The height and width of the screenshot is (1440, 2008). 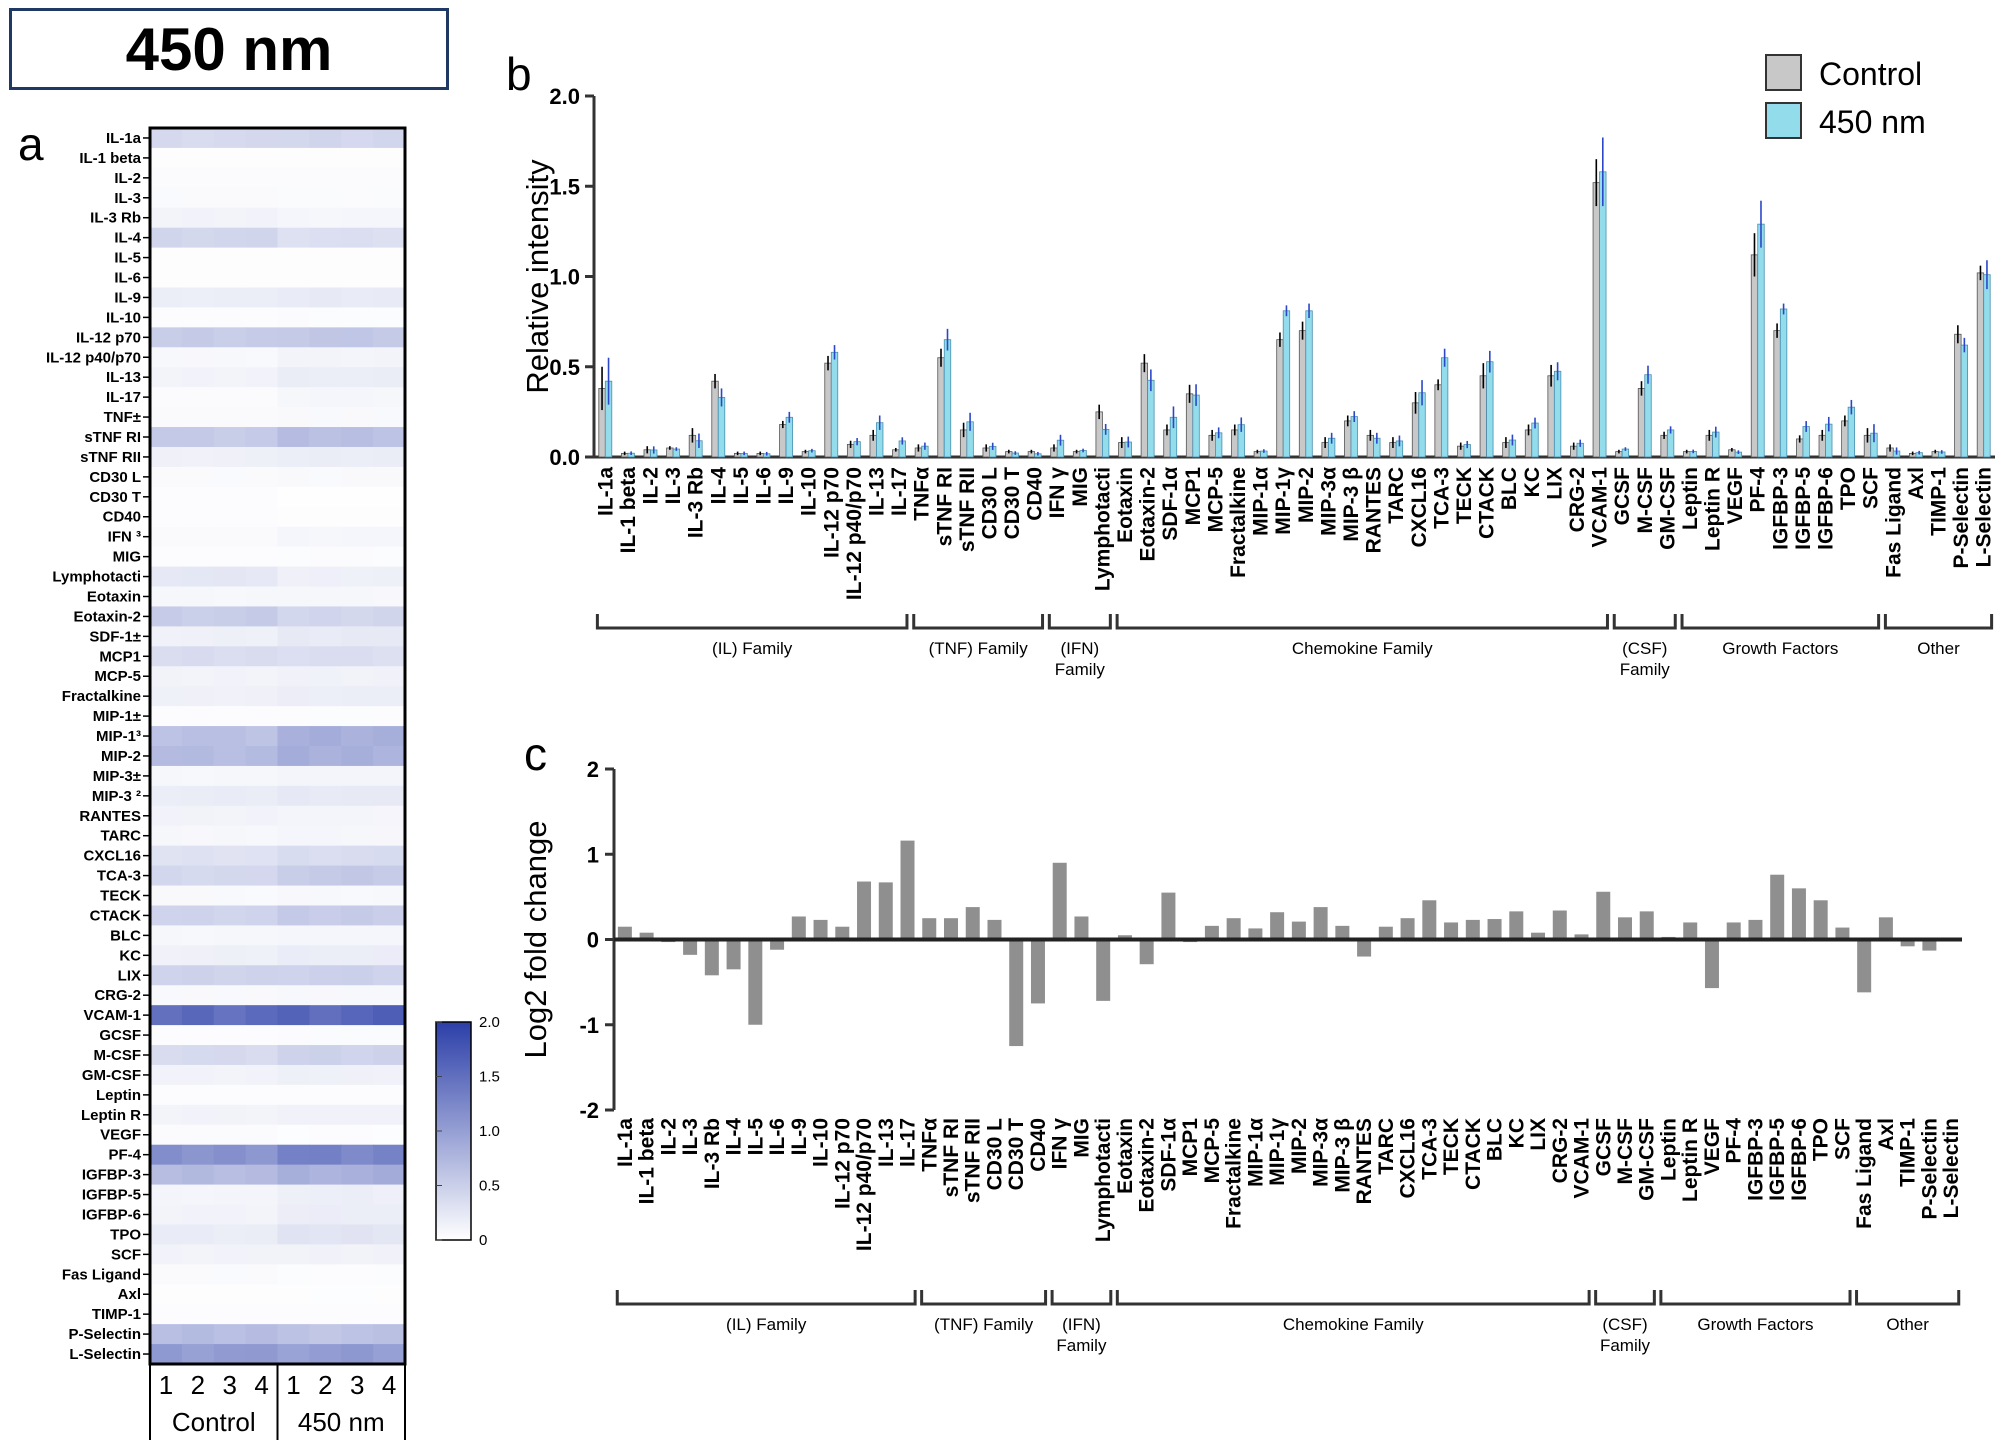 What do you see at coordinates (1215, 500) in the screenshot?
I see `category-label: MCP-5` at bounding box center [1215, 500].